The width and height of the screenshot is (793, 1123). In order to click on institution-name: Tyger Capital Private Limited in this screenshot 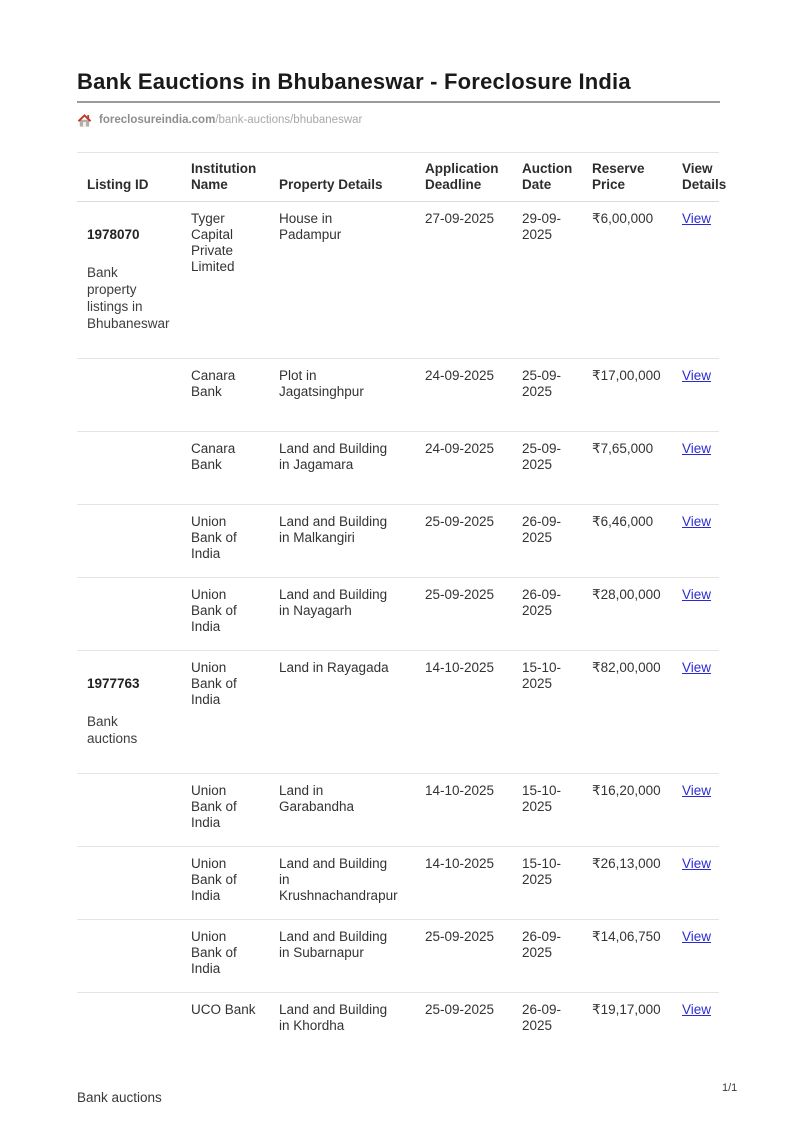, I will do `click(225, 280)`.